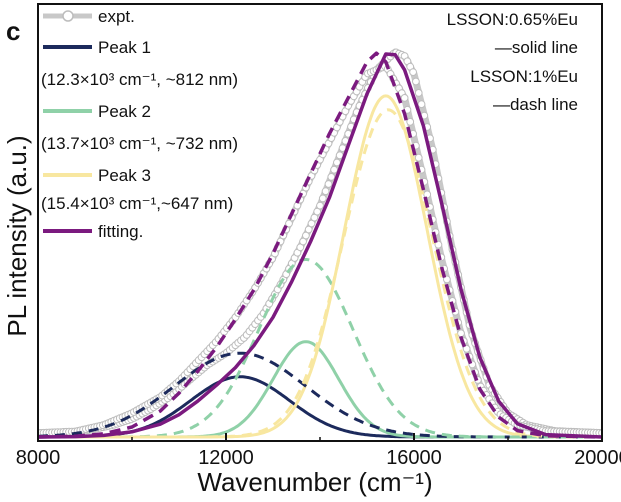 Image resolution: width=621 pixels, height=502 pixels. I want to click on x-axis-ticks: 8000 12000 16000 20000, so click(318, 451).